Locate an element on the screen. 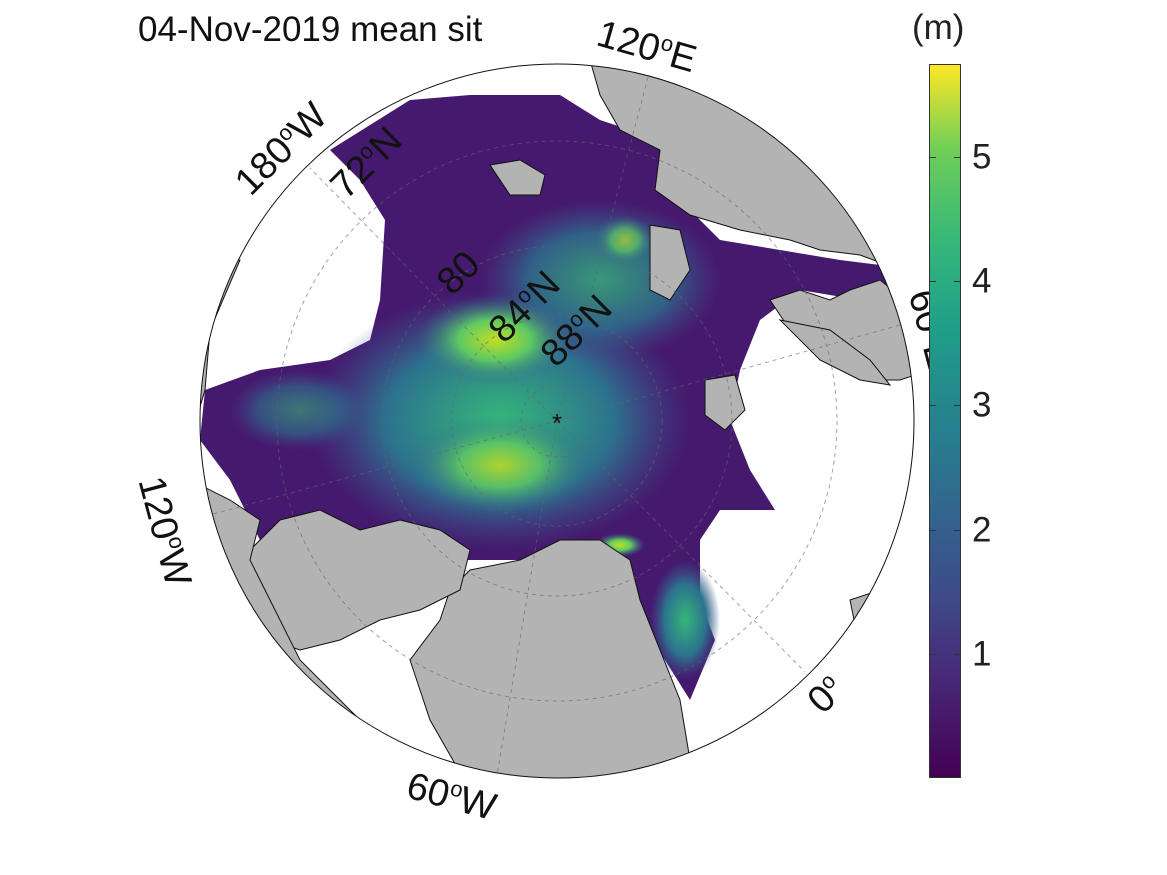 The width and height of the screenshot is (1167, 875). colorbar-tick-label: 4 is located at coordinates (982, 281).